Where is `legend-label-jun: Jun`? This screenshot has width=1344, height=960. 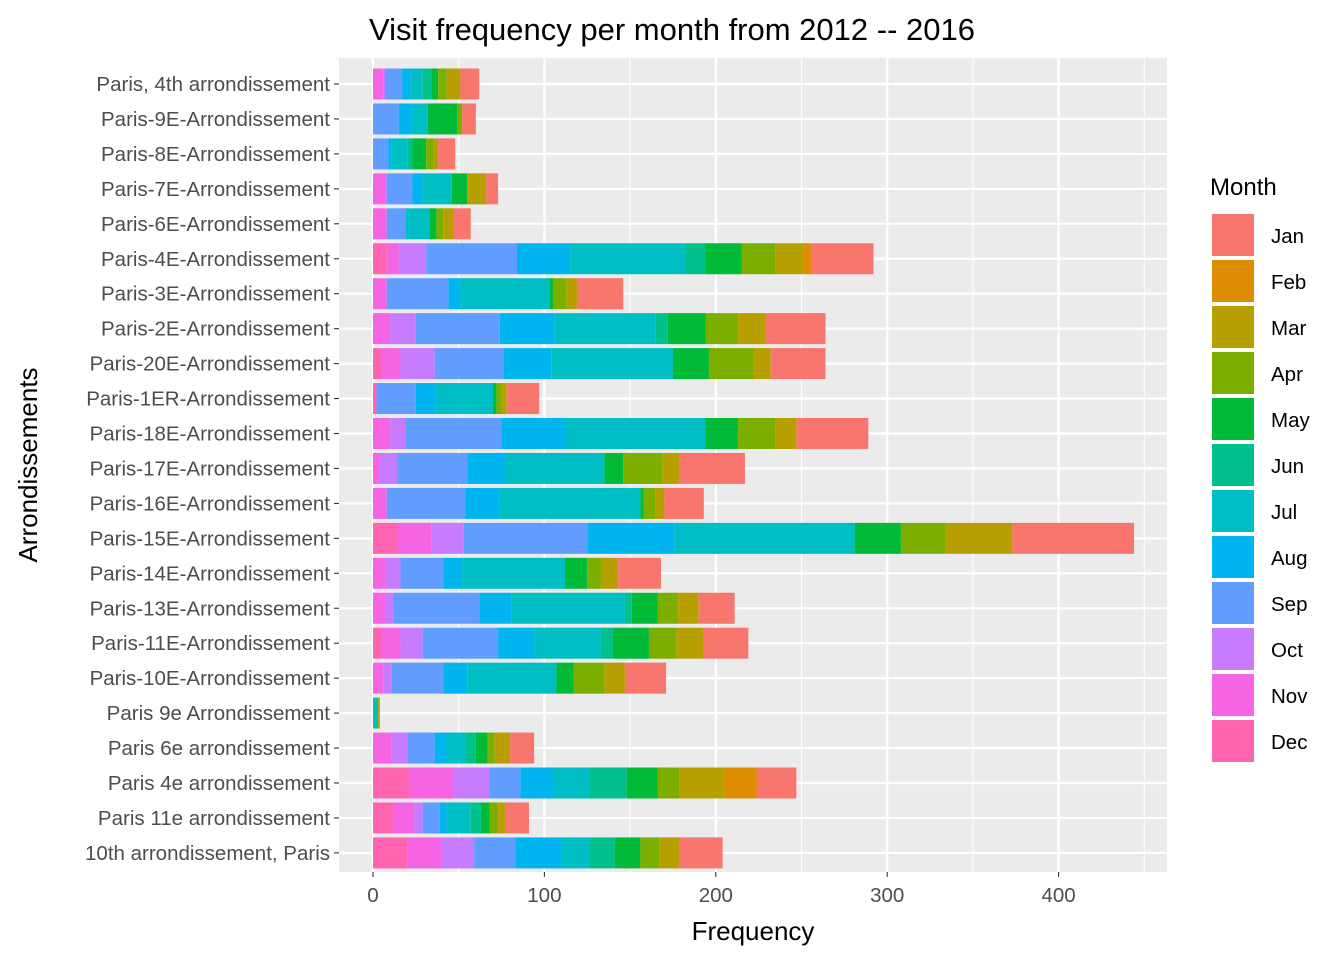 legend-label-jun: Jun is located at coordinates (1287, 466).